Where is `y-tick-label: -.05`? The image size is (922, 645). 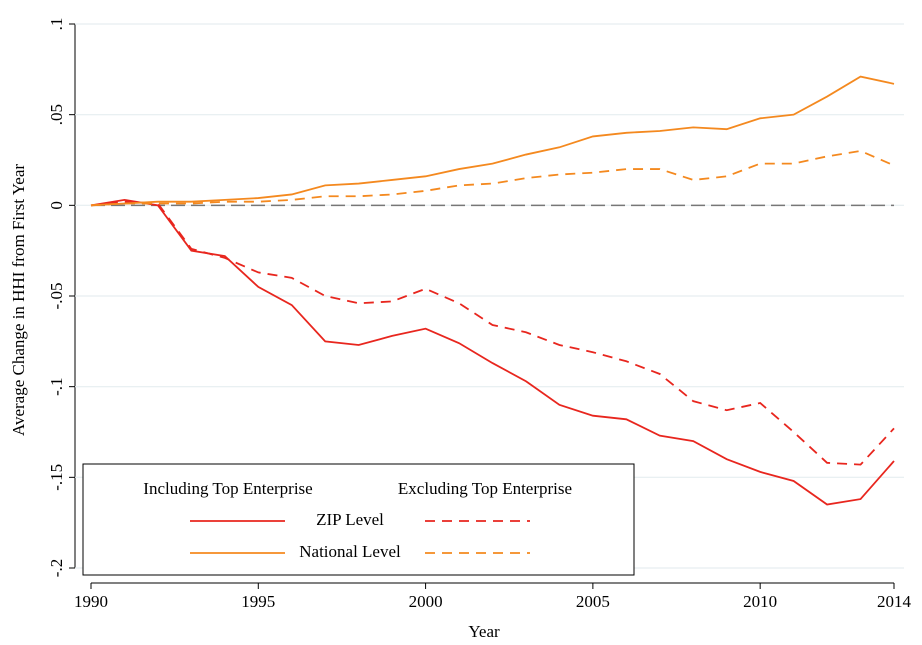 y-tick-label: -.05 is located at coordinates (56, 296).